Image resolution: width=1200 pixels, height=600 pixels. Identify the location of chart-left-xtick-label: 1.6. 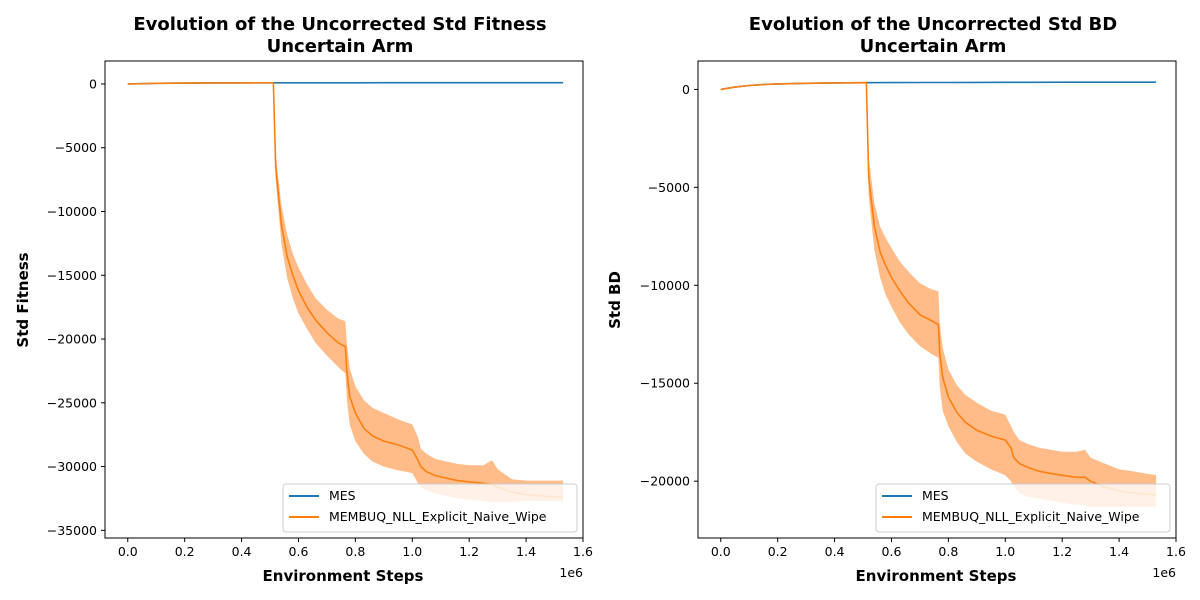
(583, 551).